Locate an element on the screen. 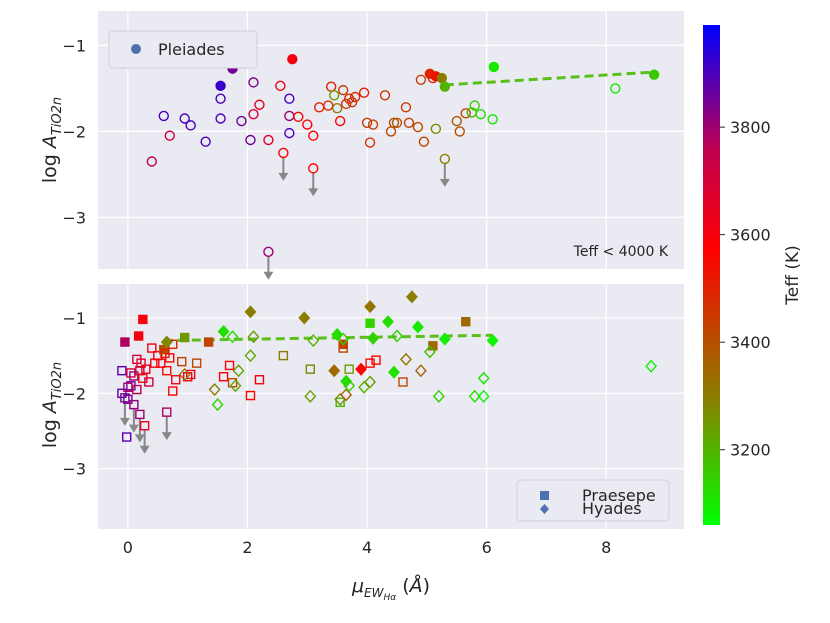 Image resolution: width=830 pixels, height=623 pixels. legend-hyades-label: Hyades is located at coordinates (612, 508).